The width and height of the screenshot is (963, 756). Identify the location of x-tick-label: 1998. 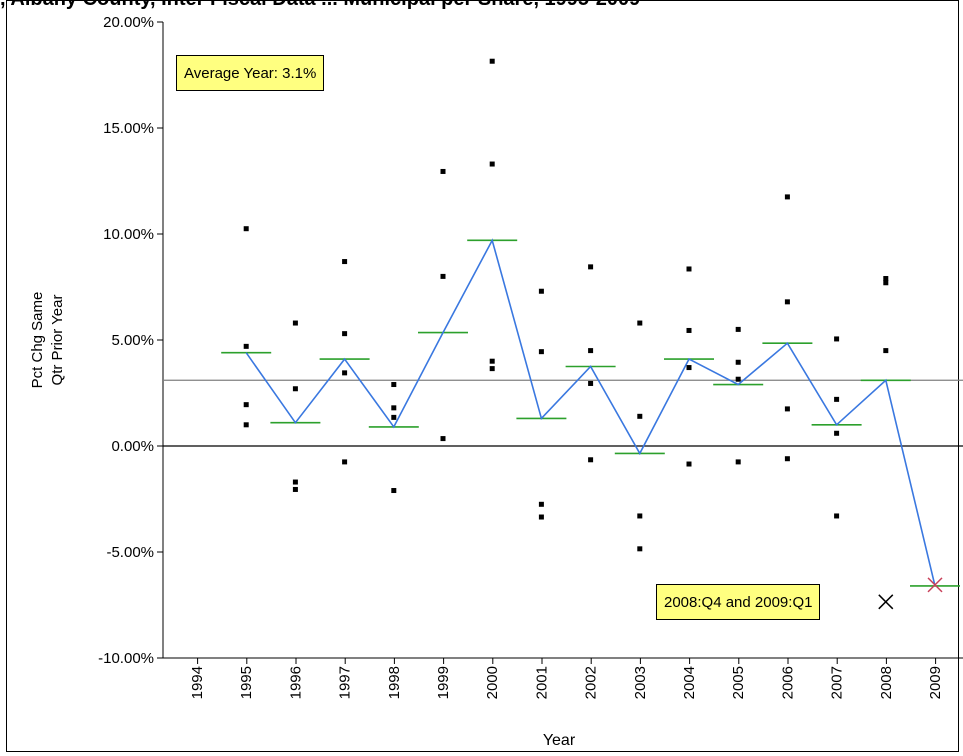
(394, 682).